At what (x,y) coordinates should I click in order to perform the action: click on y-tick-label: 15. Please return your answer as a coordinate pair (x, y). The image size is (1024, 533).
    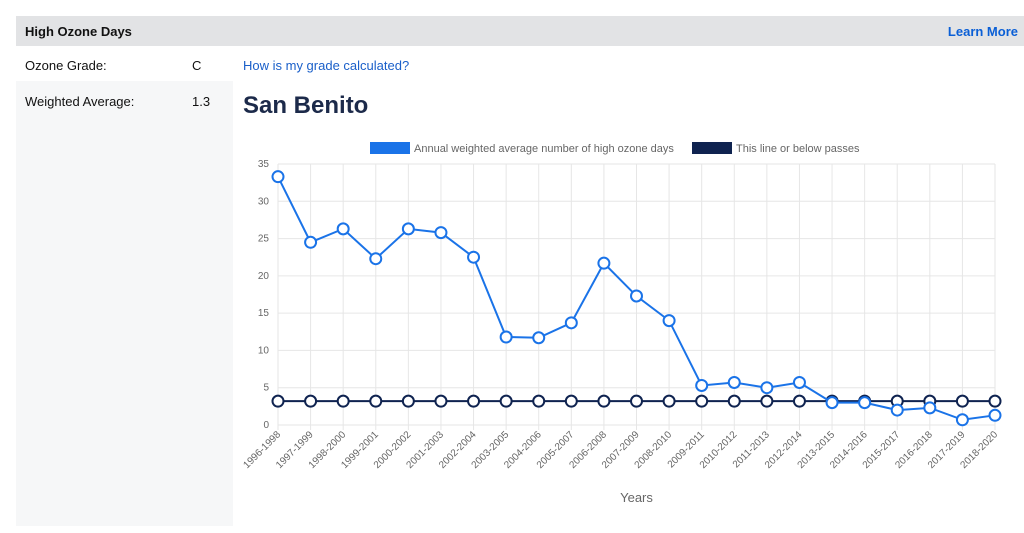
    Looking at the image, I should click on (264, 313).